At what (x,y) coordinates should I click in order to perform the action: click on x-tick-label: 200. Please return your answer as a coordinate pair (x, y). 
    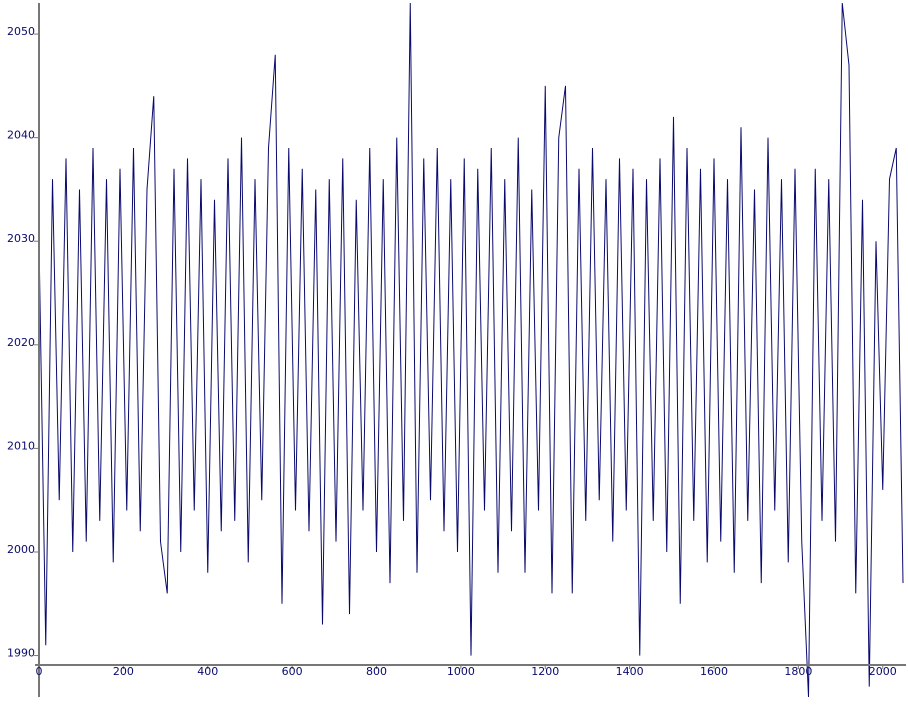
    Looking at the image, I should click on (123, 671).